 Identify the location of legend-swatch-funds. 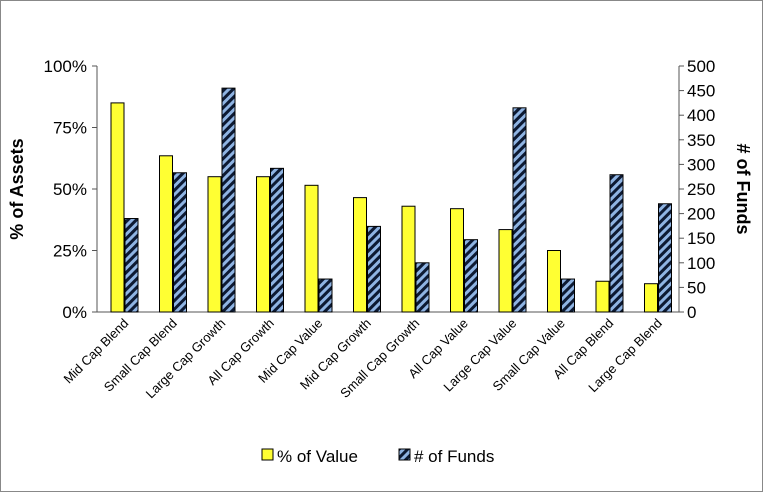
(404, 454).